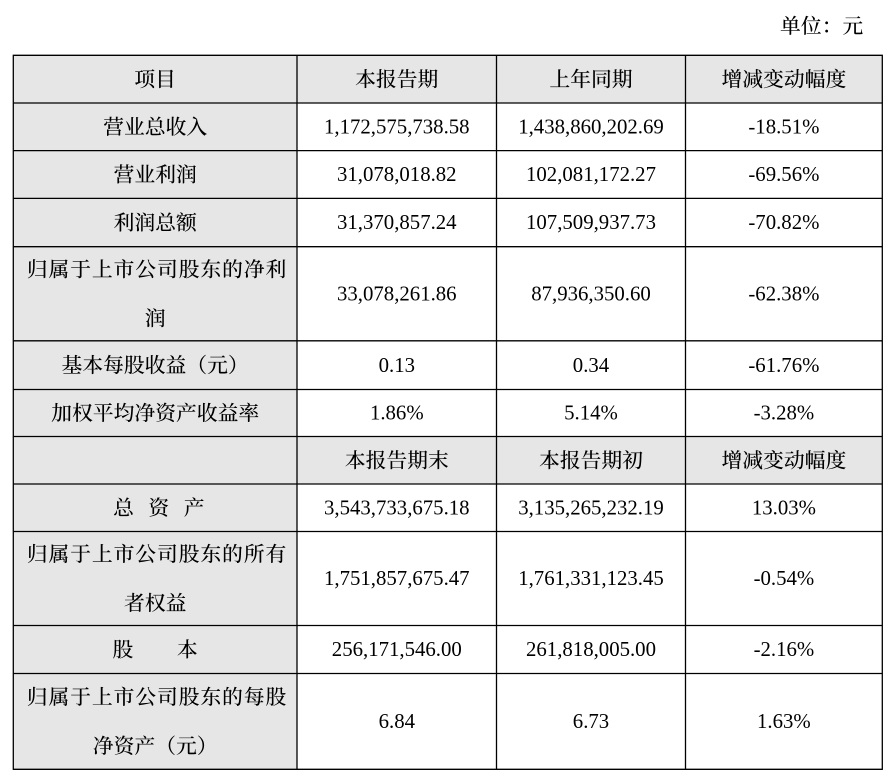 Image resolution: width=893 pixels, height=773 pixels. Describe the element at coordinates (591, 507) in the screenshot. I see `svg-text: 3,135,265,232.19` at that location.